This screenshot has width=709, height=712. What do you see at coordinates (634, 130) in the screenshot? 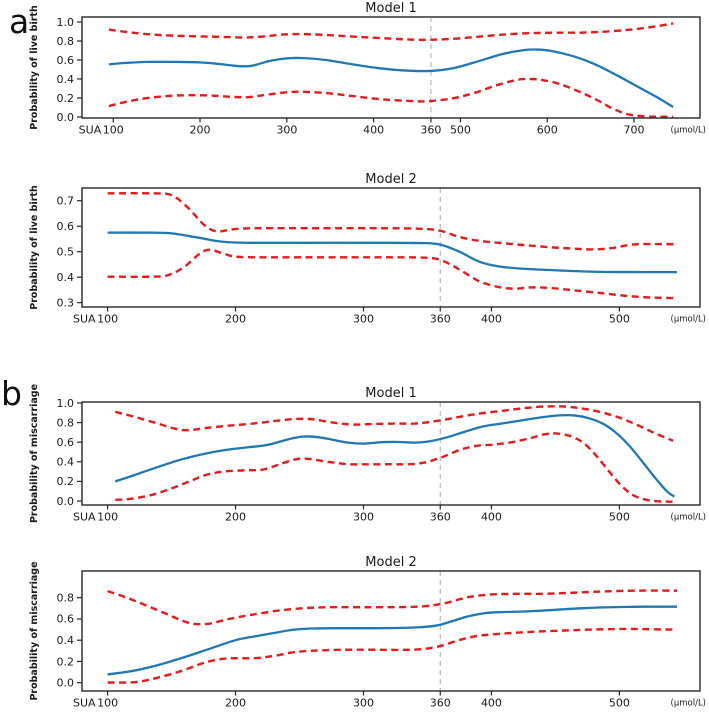
I see `x-tick-label: 700` at bounding box center [634, 130].